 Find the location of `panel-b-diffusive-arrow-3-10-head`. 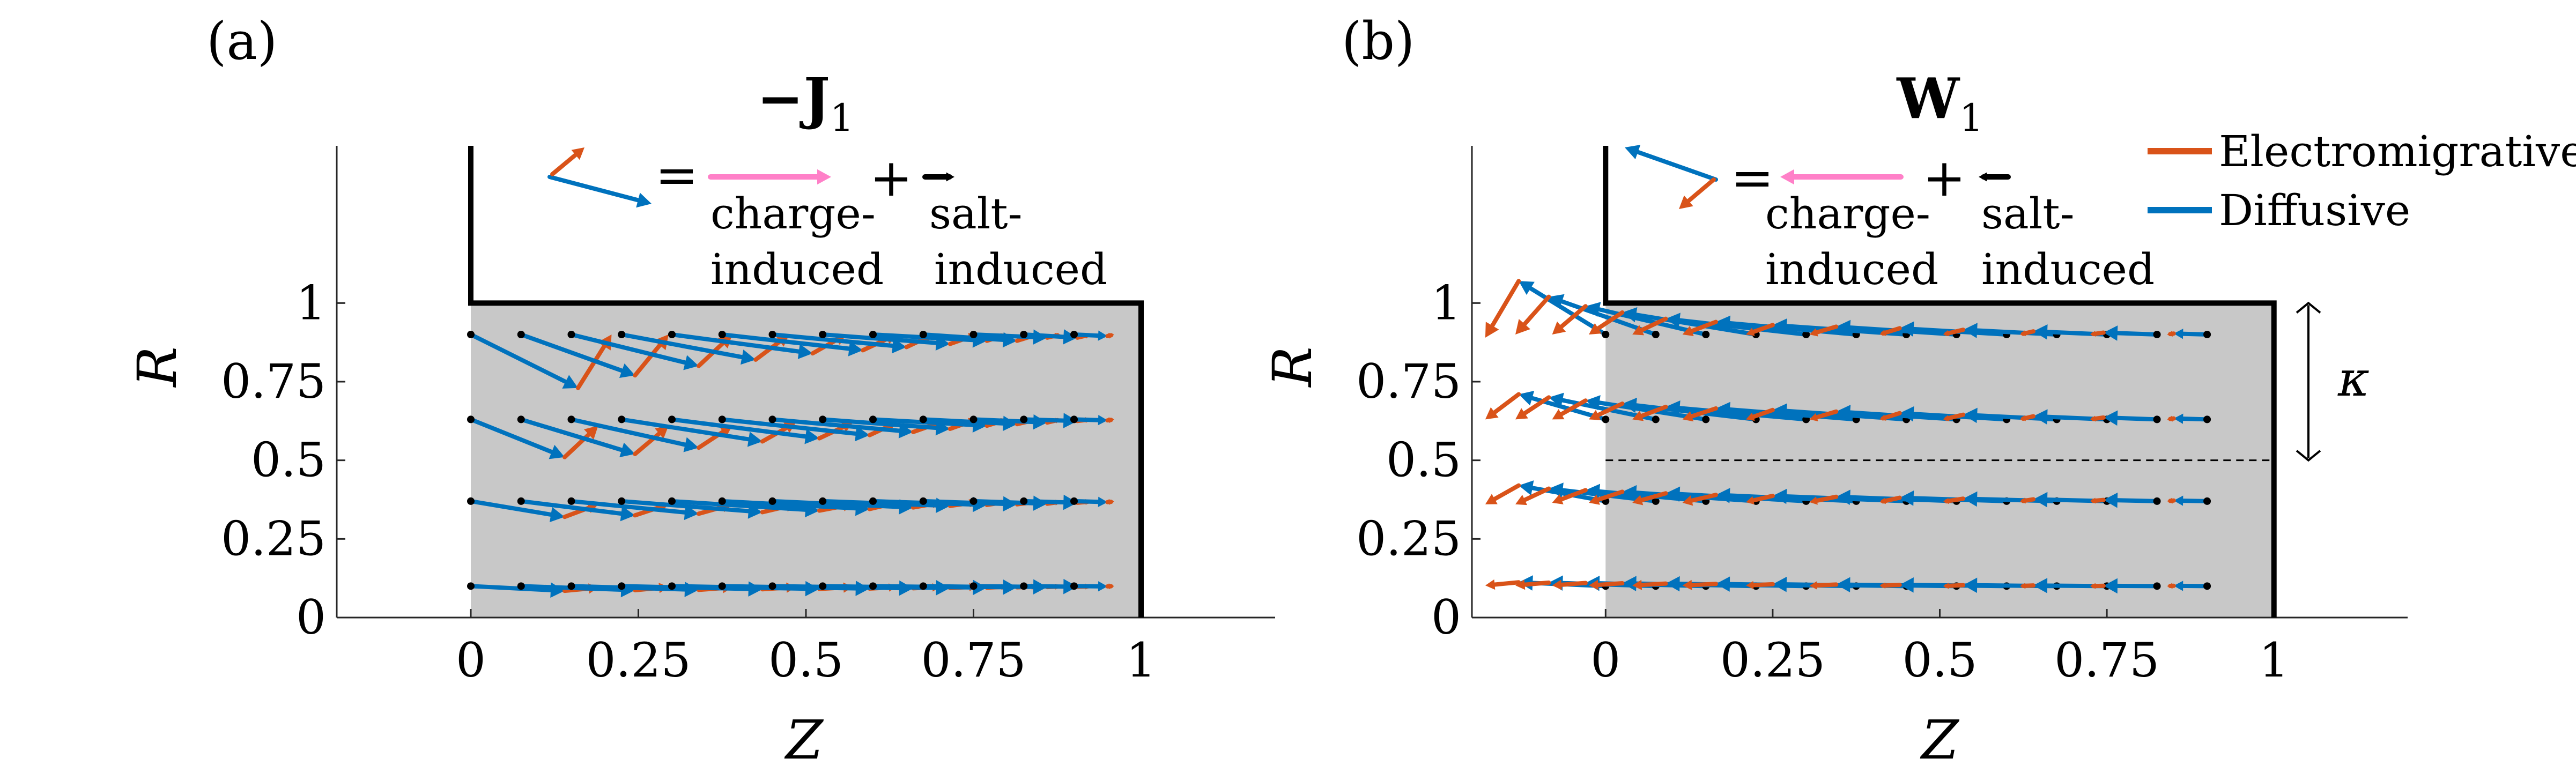

panel-b-diffusive-arrow-3-10-head is located at coordinates (2040, 585).